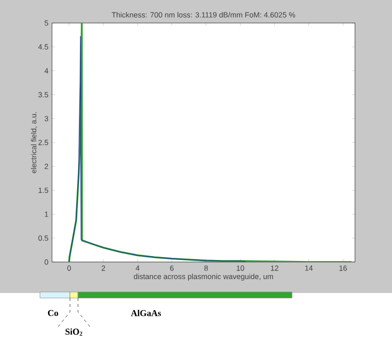  What do you see at coordinates (74, 332) in the screenshot?
I see `text: SiO$_{2}$` at bounding box center [74, 332].